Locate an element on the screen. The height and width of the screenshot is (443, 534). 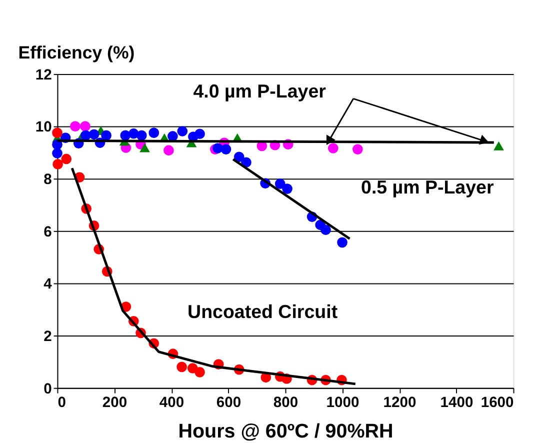
x-tick-label: 0 is located at coordinates (62, 403).